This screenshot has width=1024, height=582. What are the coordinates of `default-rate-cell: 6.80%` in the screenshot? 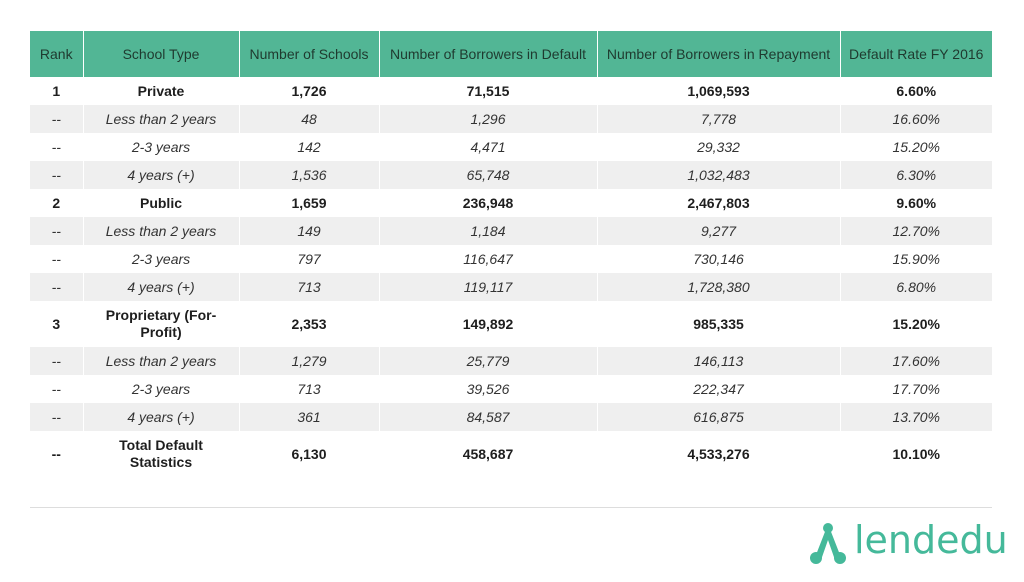 It's located at (915, 287).